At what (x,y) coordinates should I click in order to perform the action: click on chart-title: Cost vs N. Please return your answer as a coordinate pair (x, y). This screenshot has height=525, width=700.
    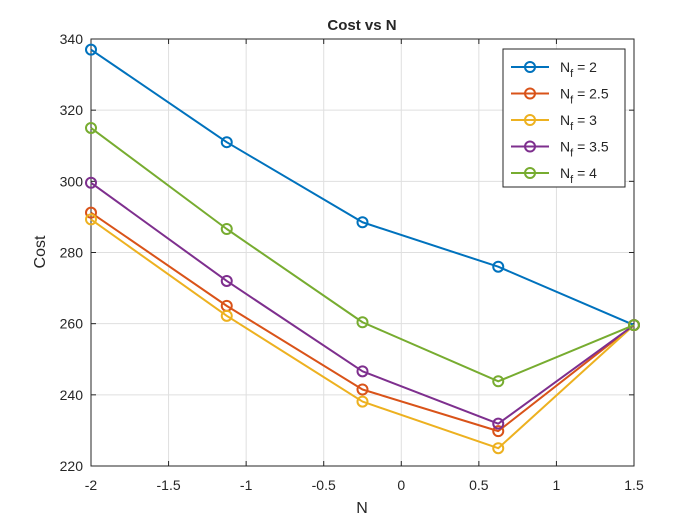
    Looking at the image, I should click on (361, 25).